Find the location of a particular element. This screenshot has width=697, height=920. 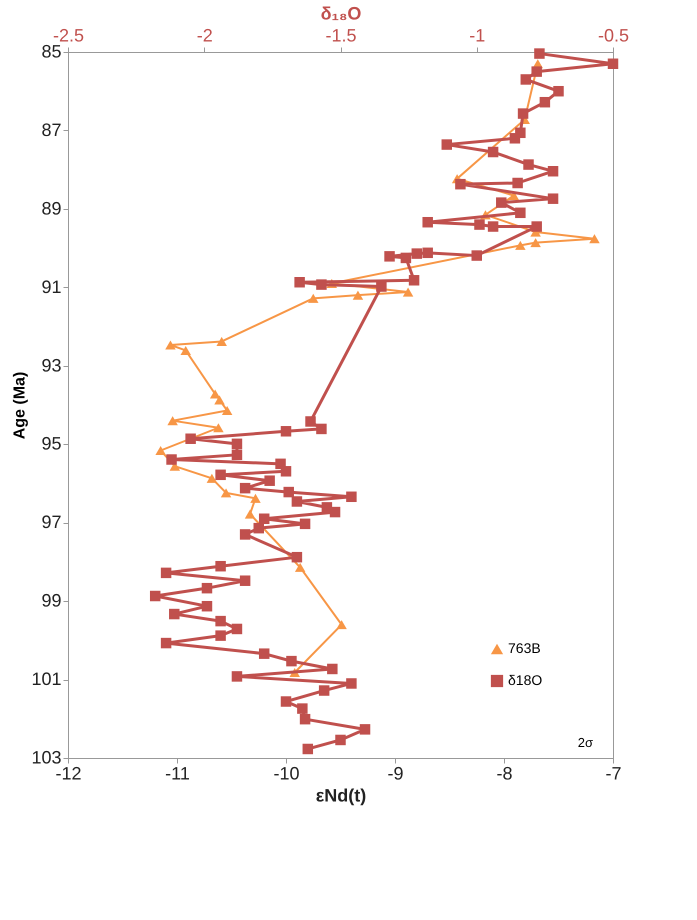

x2-axis-title: δ₁₈O is located at coordinates (341, 14).